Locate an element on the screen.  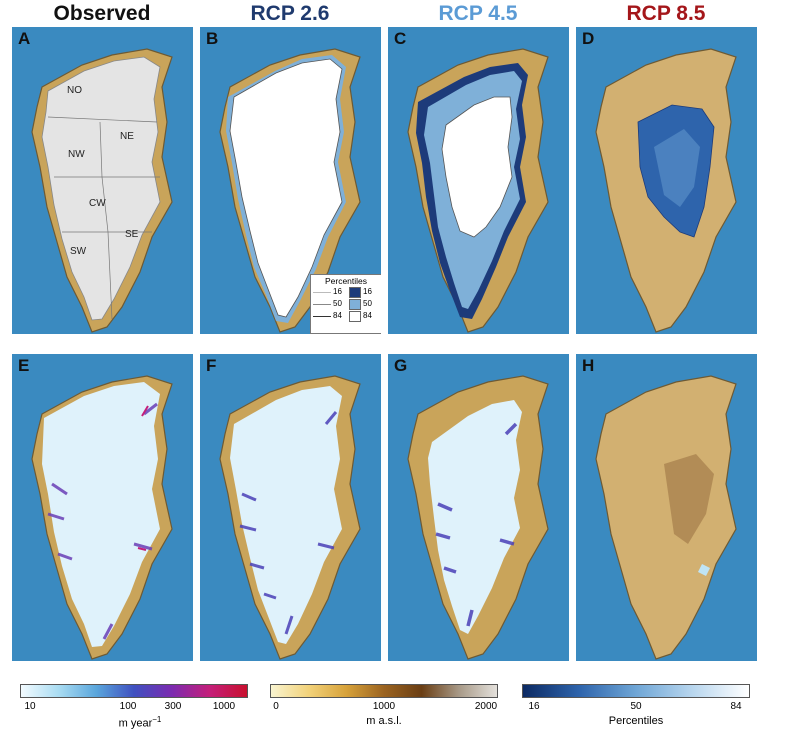
colorbar-velocity: 10 100 300 1000 m year−1 is located at coordinates (135, 707).